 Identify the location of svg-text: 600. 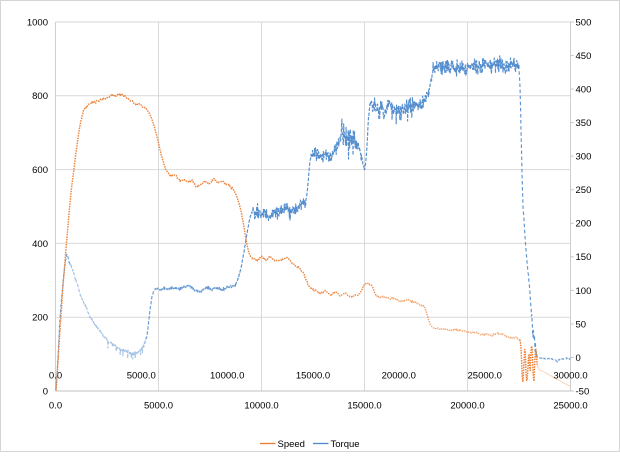
(40, 170).